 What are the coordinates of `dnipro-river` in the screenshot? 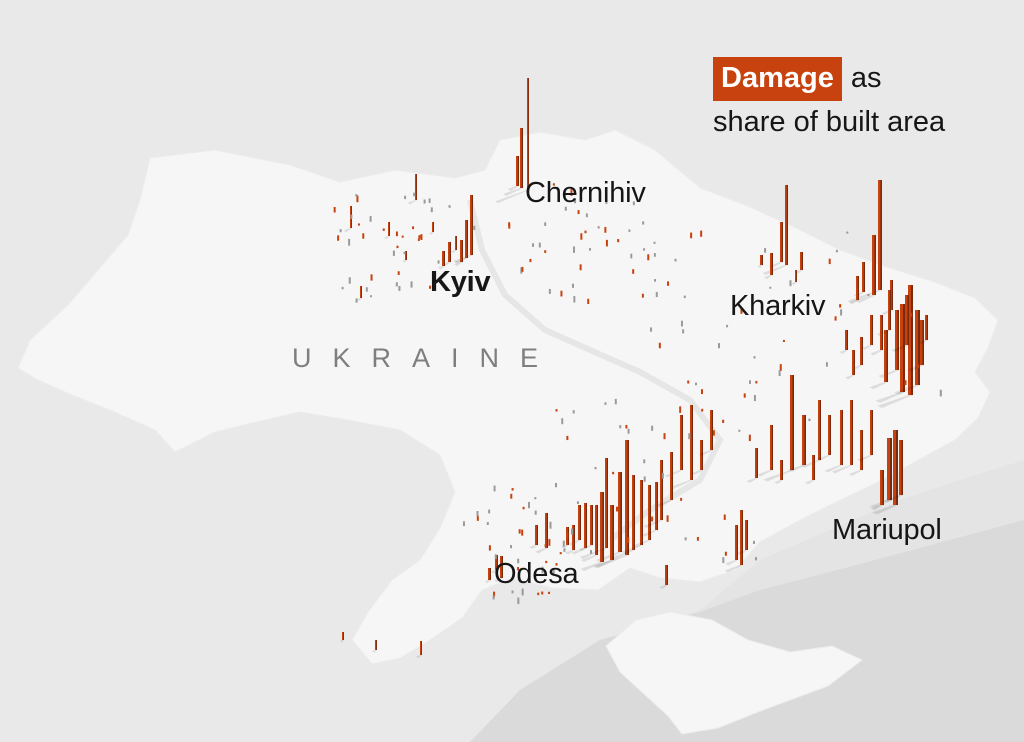 It's located at (595, 371).